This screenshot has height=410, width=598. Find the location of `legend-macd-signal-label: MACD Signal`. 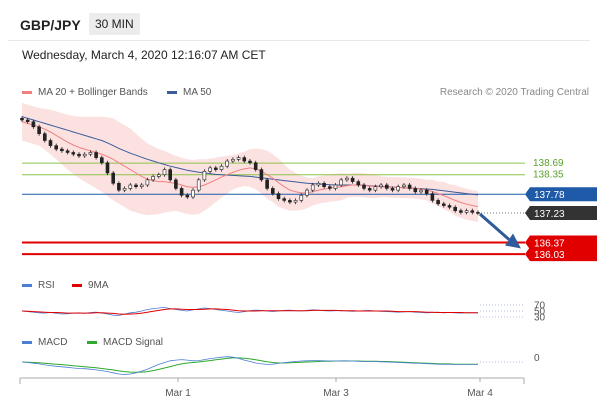

legend-macd-signal-label: MACD Signal is located at coordinates (133, 342).